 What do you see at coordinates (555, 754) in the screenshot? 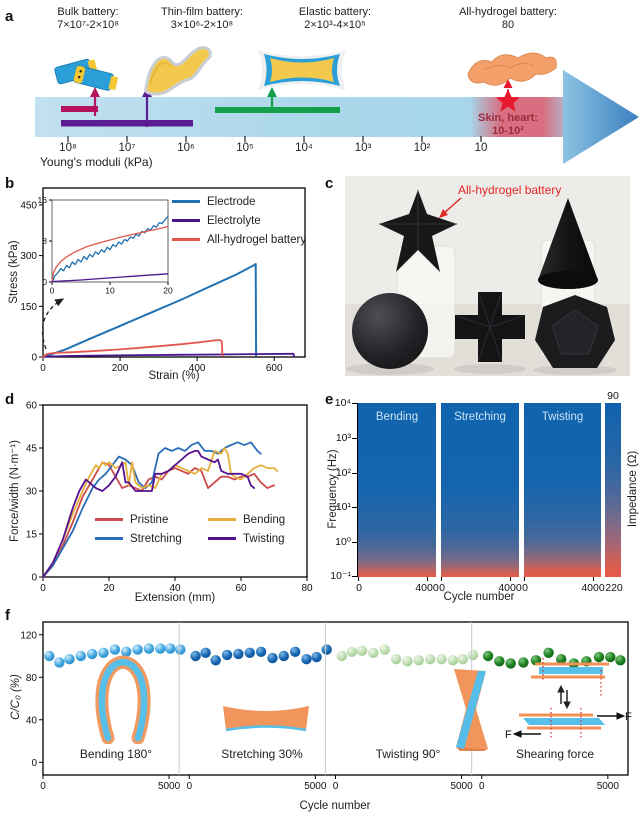
I see `caption-shearing: Shearing force` at bounding box center [555, 754].